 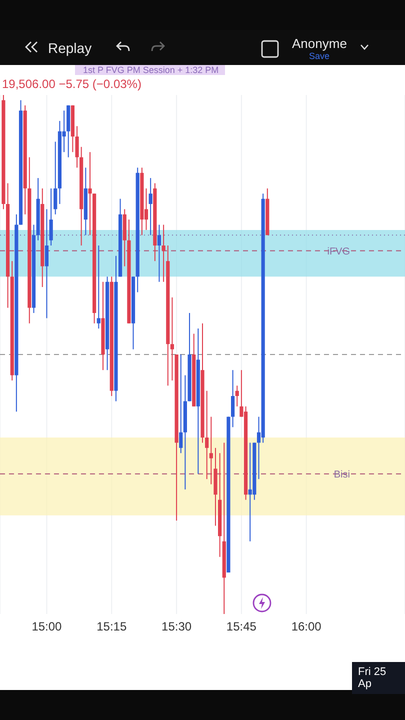 What do you see at coordinates (241, 627) in the screenshot?
I see `x-tick-label: 15:45` at bounding box center [241, 627].